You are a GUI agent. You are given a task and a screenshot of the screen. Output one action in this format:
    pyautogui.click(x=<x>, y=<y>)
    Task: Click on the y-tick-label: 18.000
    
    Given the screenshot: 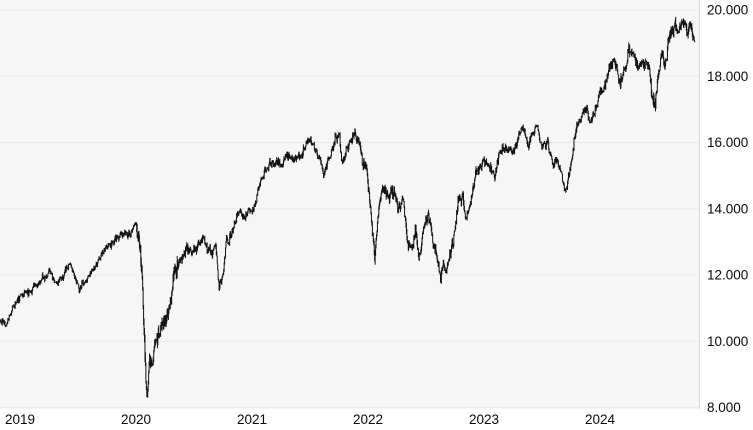 What is the action you would take?
    pyautogui.click(x=727, y=76)
    